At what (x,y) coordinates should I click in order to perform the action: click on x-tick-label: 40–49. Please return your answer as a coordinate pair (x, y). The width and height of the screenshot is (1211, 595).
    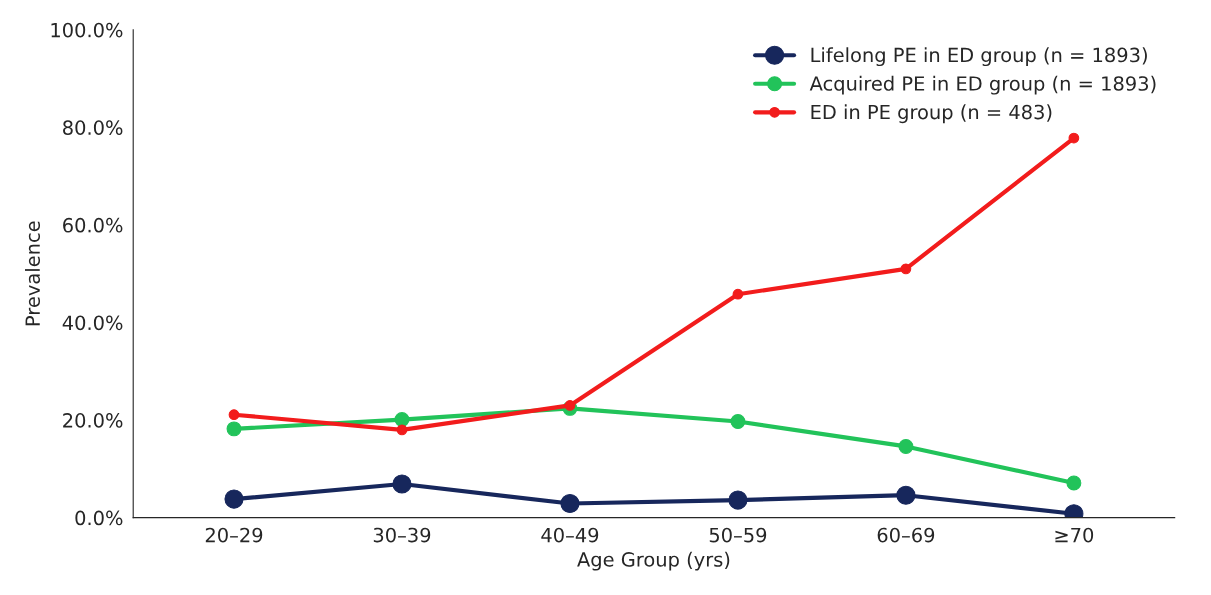
    Looking at the image, I should click on (570, 535).